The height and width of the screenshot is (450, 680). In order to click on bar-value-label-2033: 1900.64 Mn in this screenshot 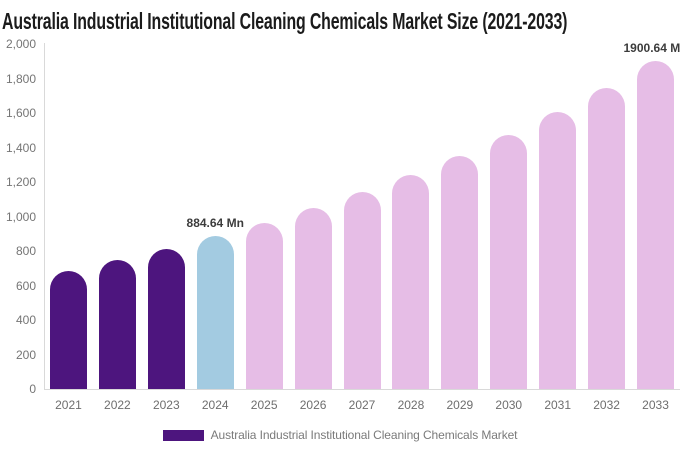, I will do `click(651, 48)`.